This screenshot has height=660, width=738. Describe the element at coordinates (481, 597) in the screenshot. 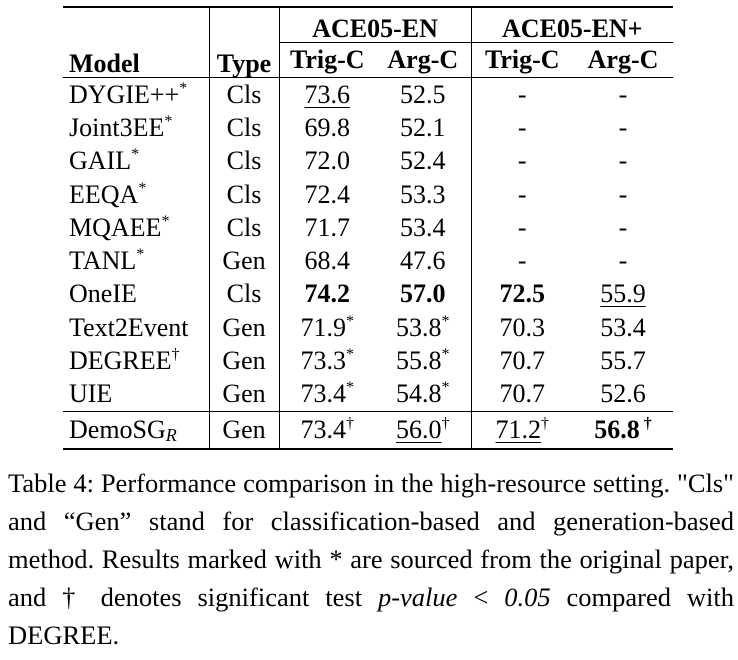

I see `caption-lt: <` at that location.